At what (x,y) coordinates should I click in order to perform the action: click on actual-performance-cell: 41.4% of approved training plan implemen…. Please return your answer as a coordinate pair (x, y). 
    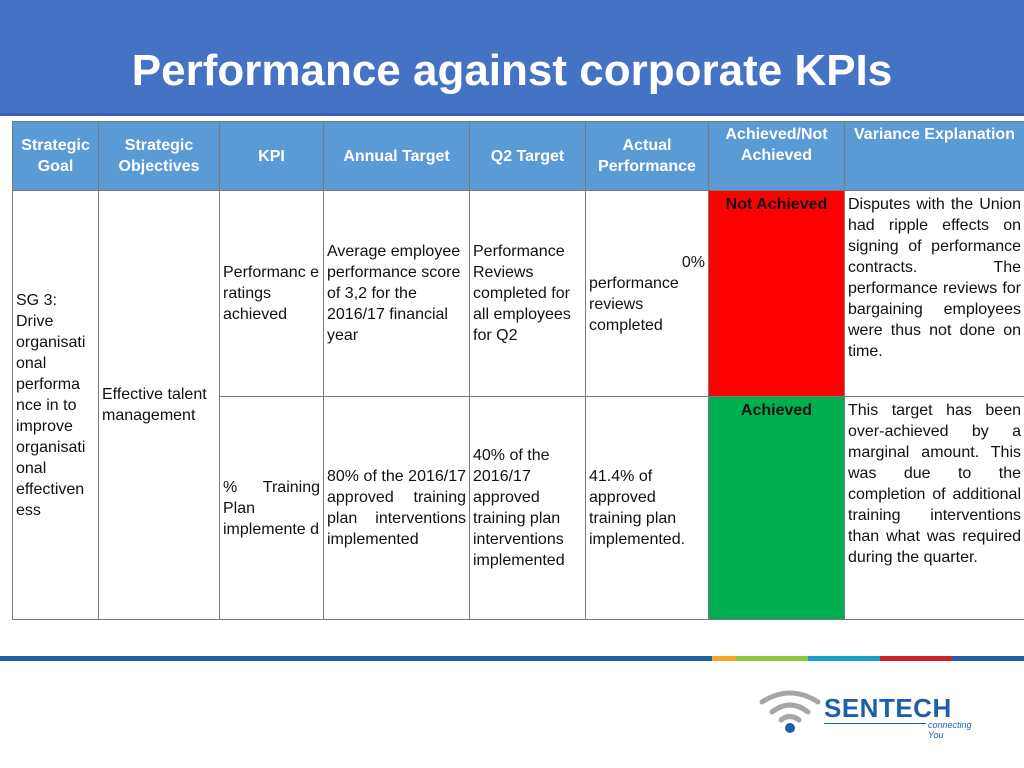
    Looking at the image, I should click on (647, 508).